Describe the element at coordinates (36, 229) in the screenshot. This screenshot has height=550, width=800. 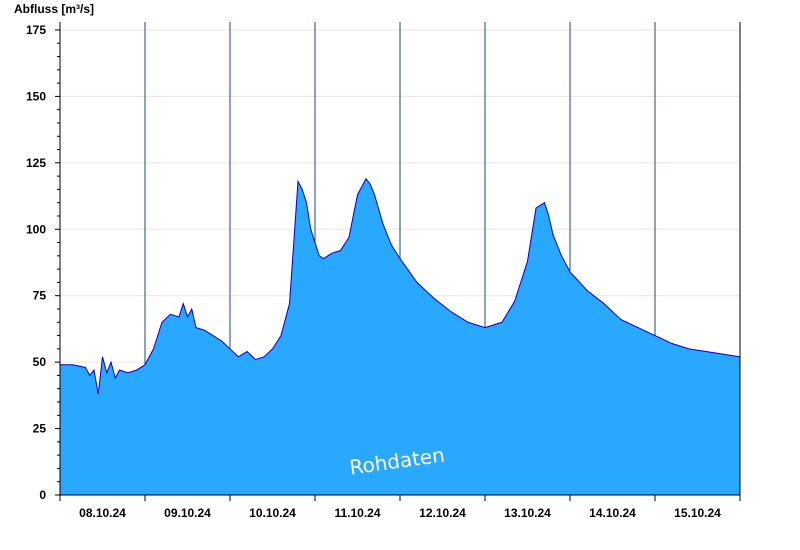
I see `y-tick-label: 100` at that location.